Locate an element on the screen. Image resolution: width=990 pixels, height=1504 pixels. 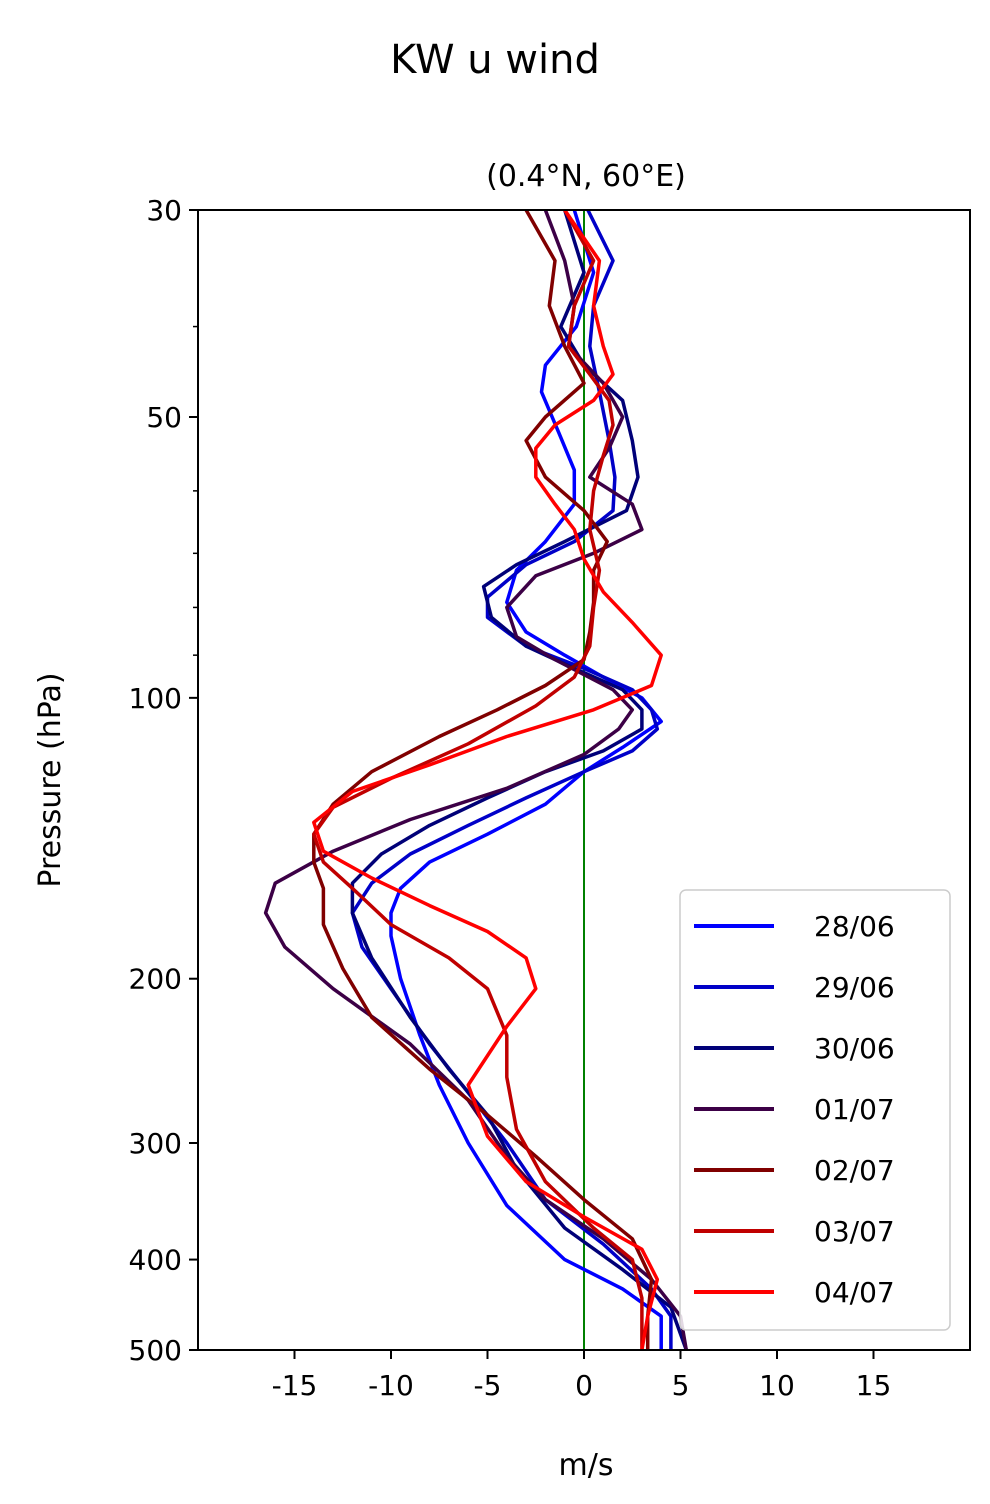
y-tick-label: 300 is located at coordinates (155, 1143).